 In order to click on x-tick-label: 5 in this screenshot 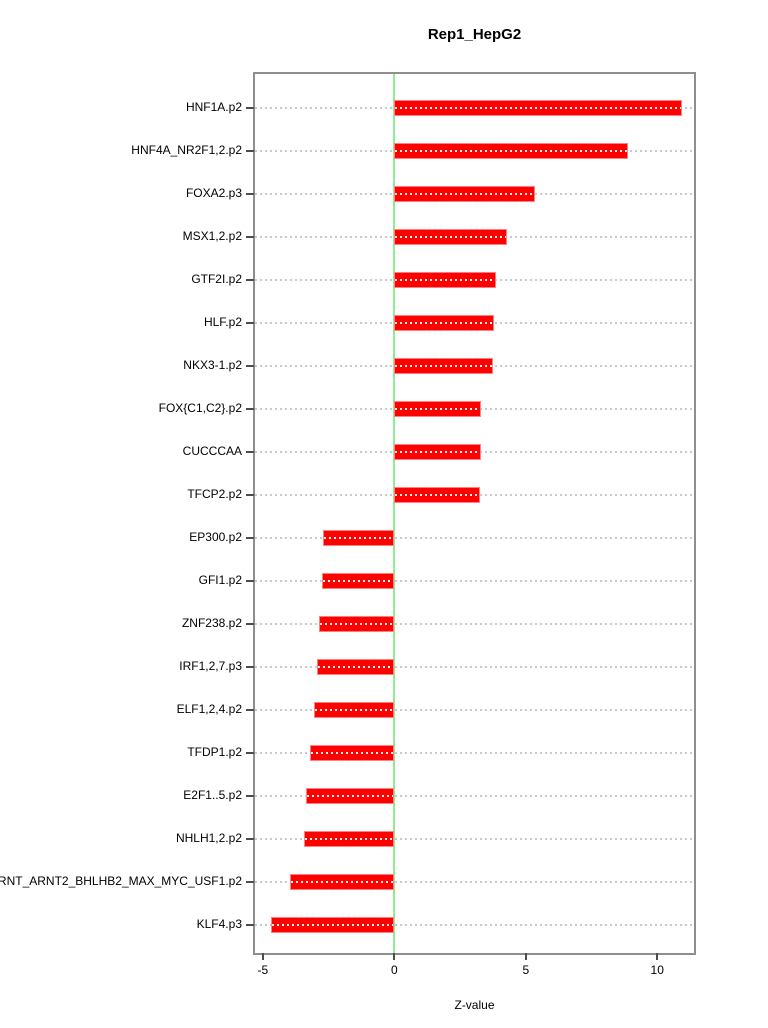, I will do `click(526, 970)`.